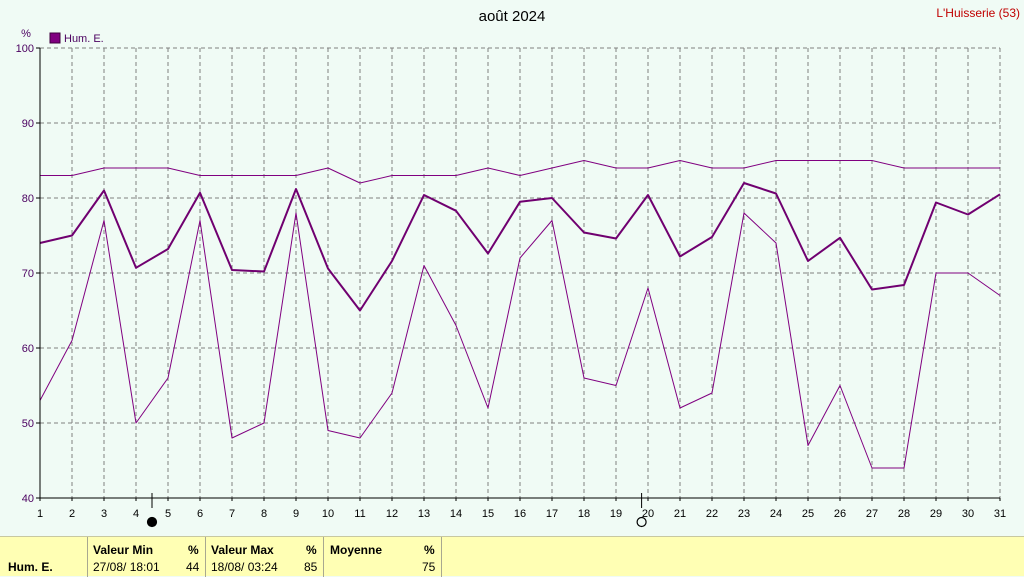 The image size is (1024, 577). I want to click on max-value: 85, so click(311, 567).